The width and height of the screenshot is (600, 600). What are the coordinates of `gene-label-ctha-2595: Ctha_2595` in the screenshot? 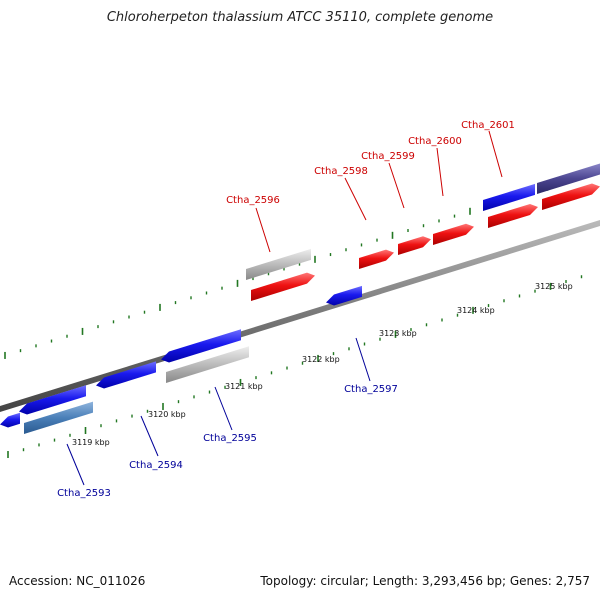 It's located at (230, 438).